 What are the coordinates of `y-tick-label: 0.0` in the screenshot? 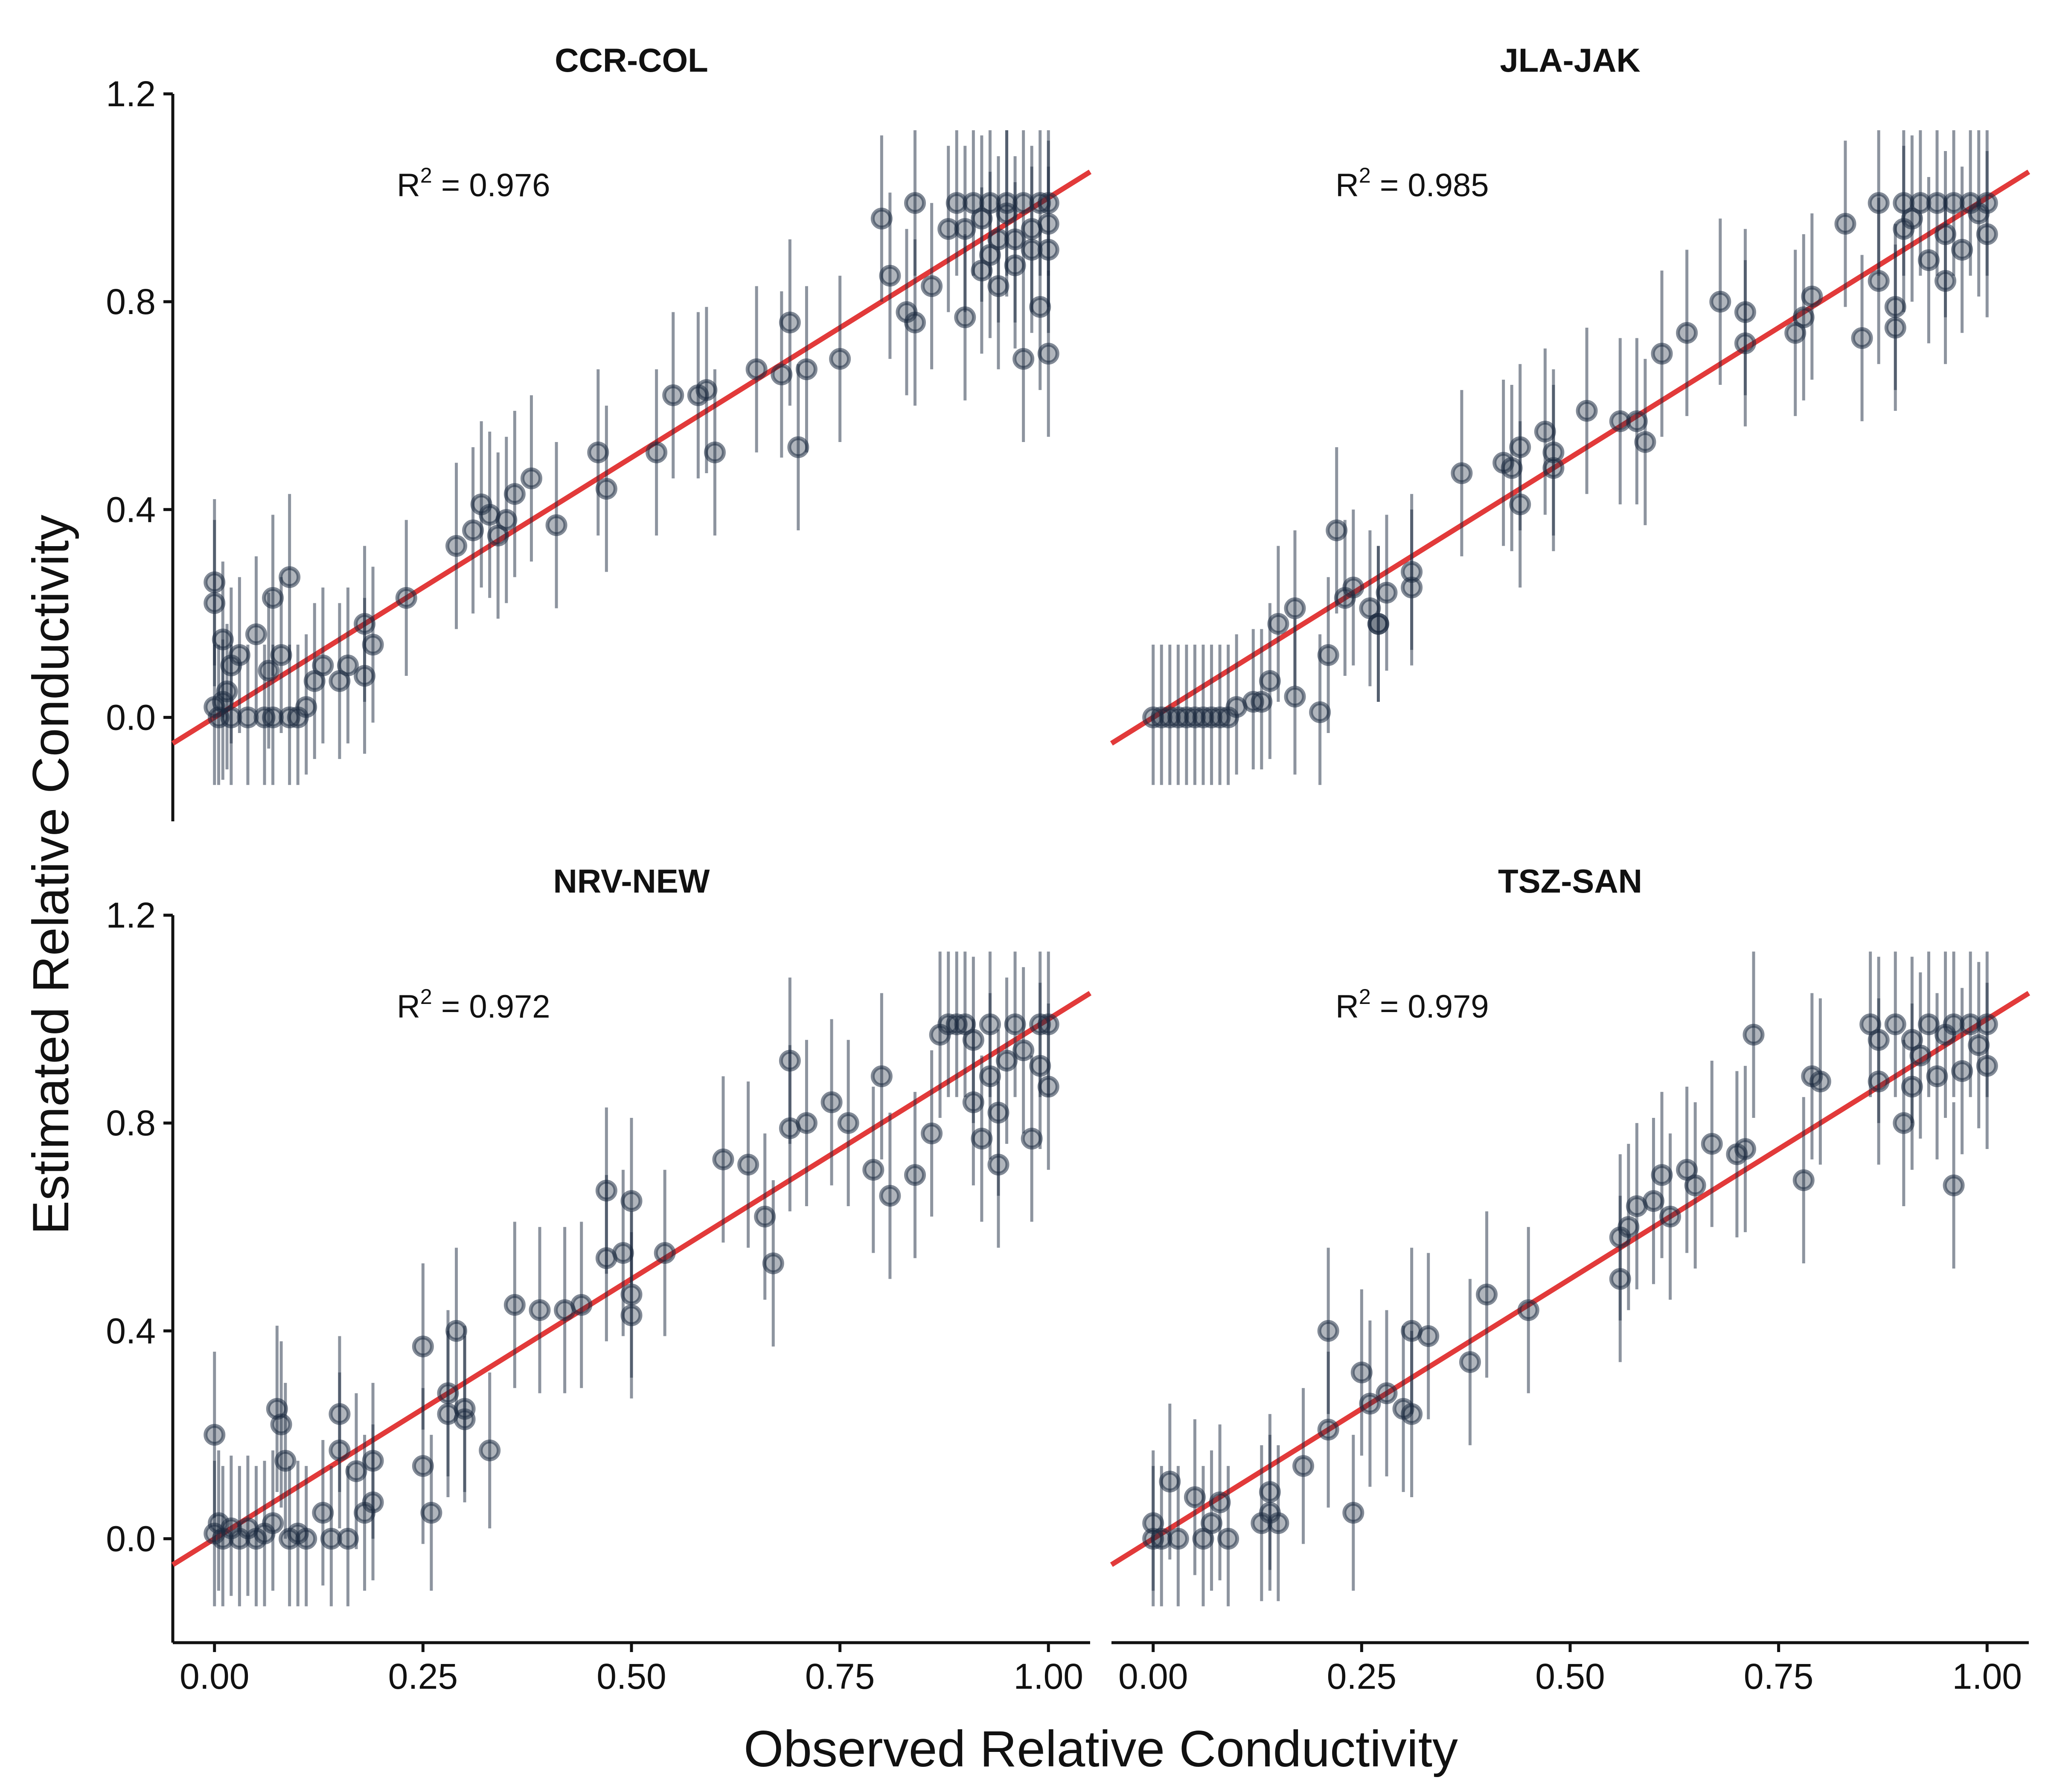 It's located at (131, 717).